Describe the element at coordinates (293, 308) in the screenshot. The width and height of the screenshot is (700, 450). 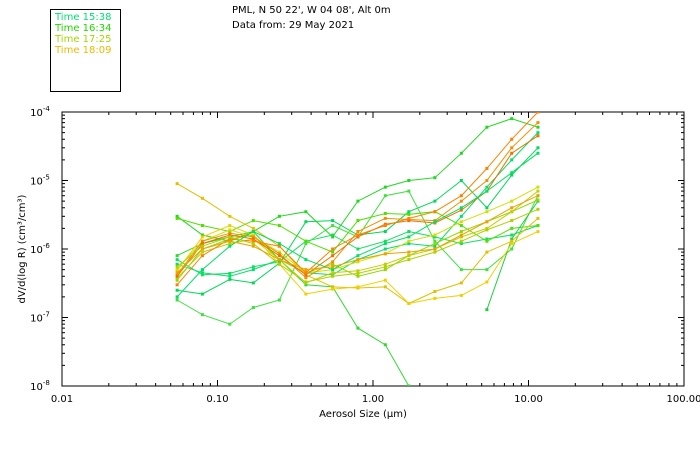
I see `series-line-s7` at that location.